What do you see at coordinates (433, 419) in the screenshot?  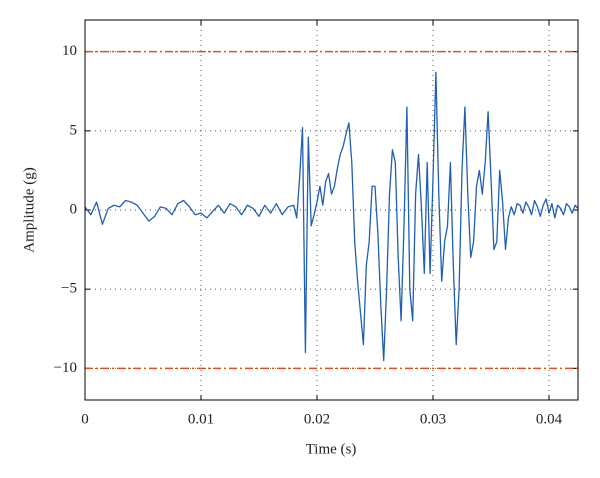 I see `x-tick-label: 0.03` at bounding box center [433, 419].